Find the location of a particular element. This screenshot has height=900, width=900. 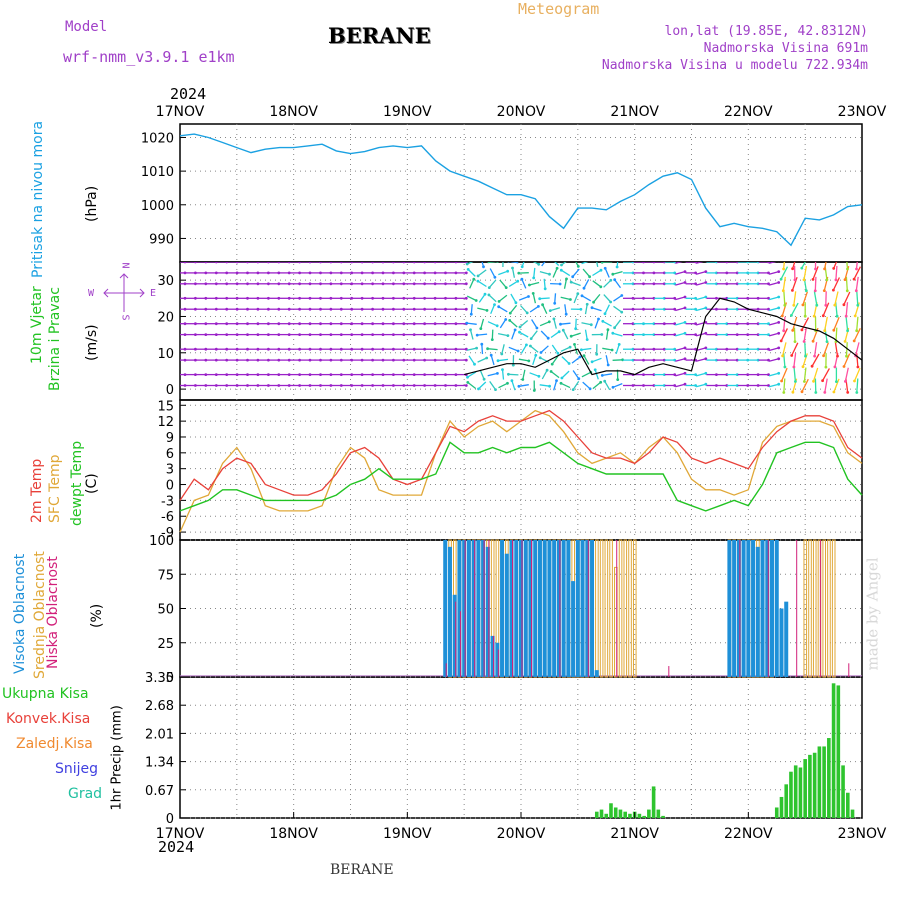

mid-cloud-bar is located at coordinates (625, 608).